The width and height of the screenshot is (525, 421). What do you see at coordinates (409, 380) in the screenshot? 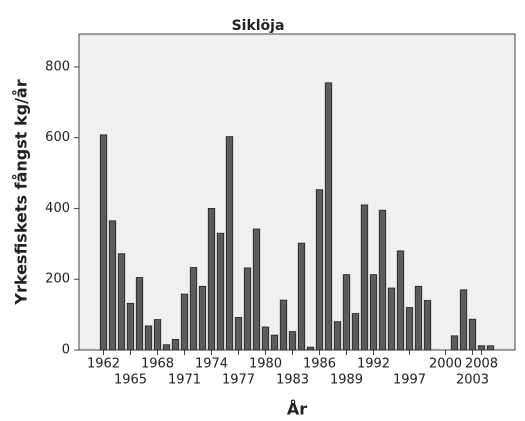
I see `x-tick-label: 1997` at bounding box center [409, 380].